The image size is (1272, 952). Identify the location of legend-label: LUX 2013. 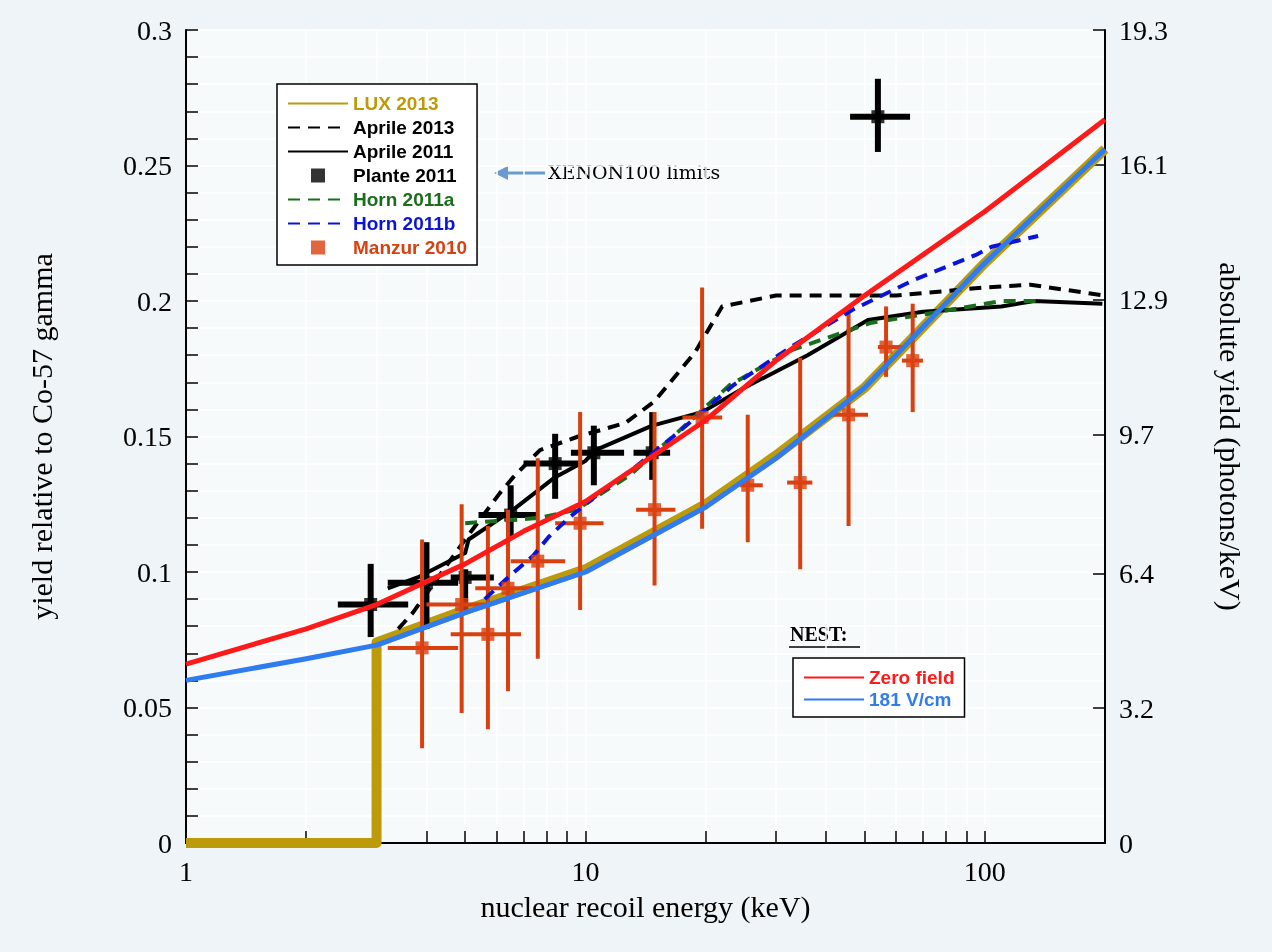
(396, 103).